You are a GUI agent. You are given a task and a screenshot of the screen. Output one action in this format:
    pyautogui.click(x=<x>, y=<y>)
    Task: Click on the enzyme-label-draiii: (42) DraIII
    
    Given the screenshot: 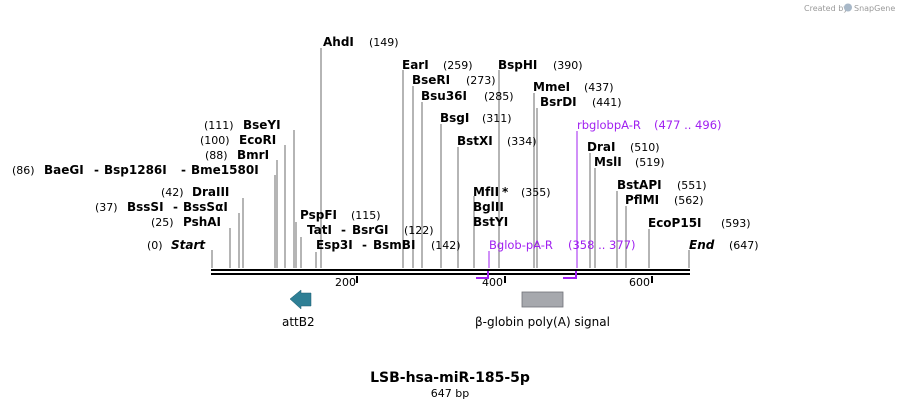 What is the action you would take?
    pyautogui.click(x=195, y=192)
    